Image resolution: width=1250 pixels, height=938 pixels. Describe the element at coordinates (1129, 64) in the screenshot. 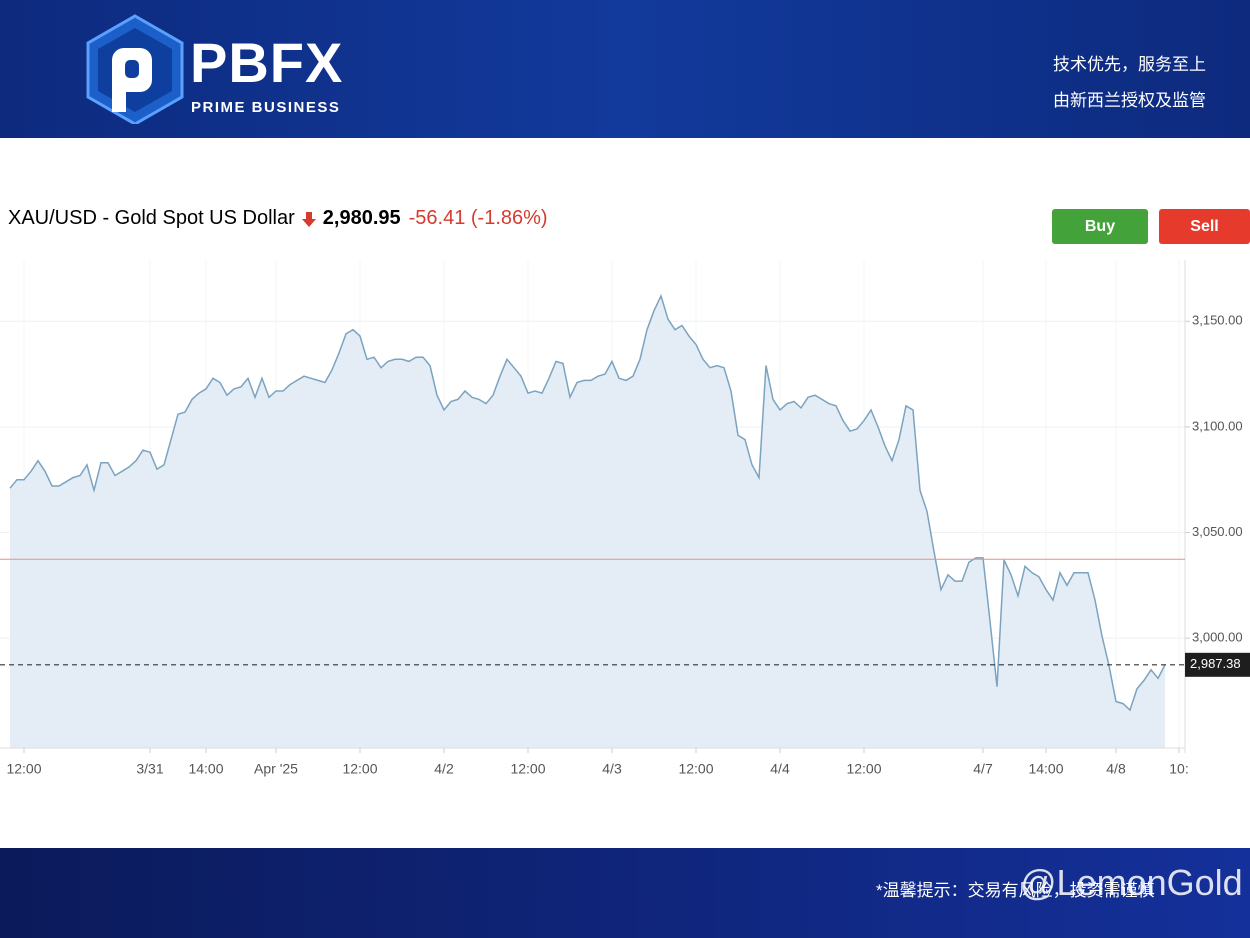

I see `slogan: 技术优先，服务至上` at that location.